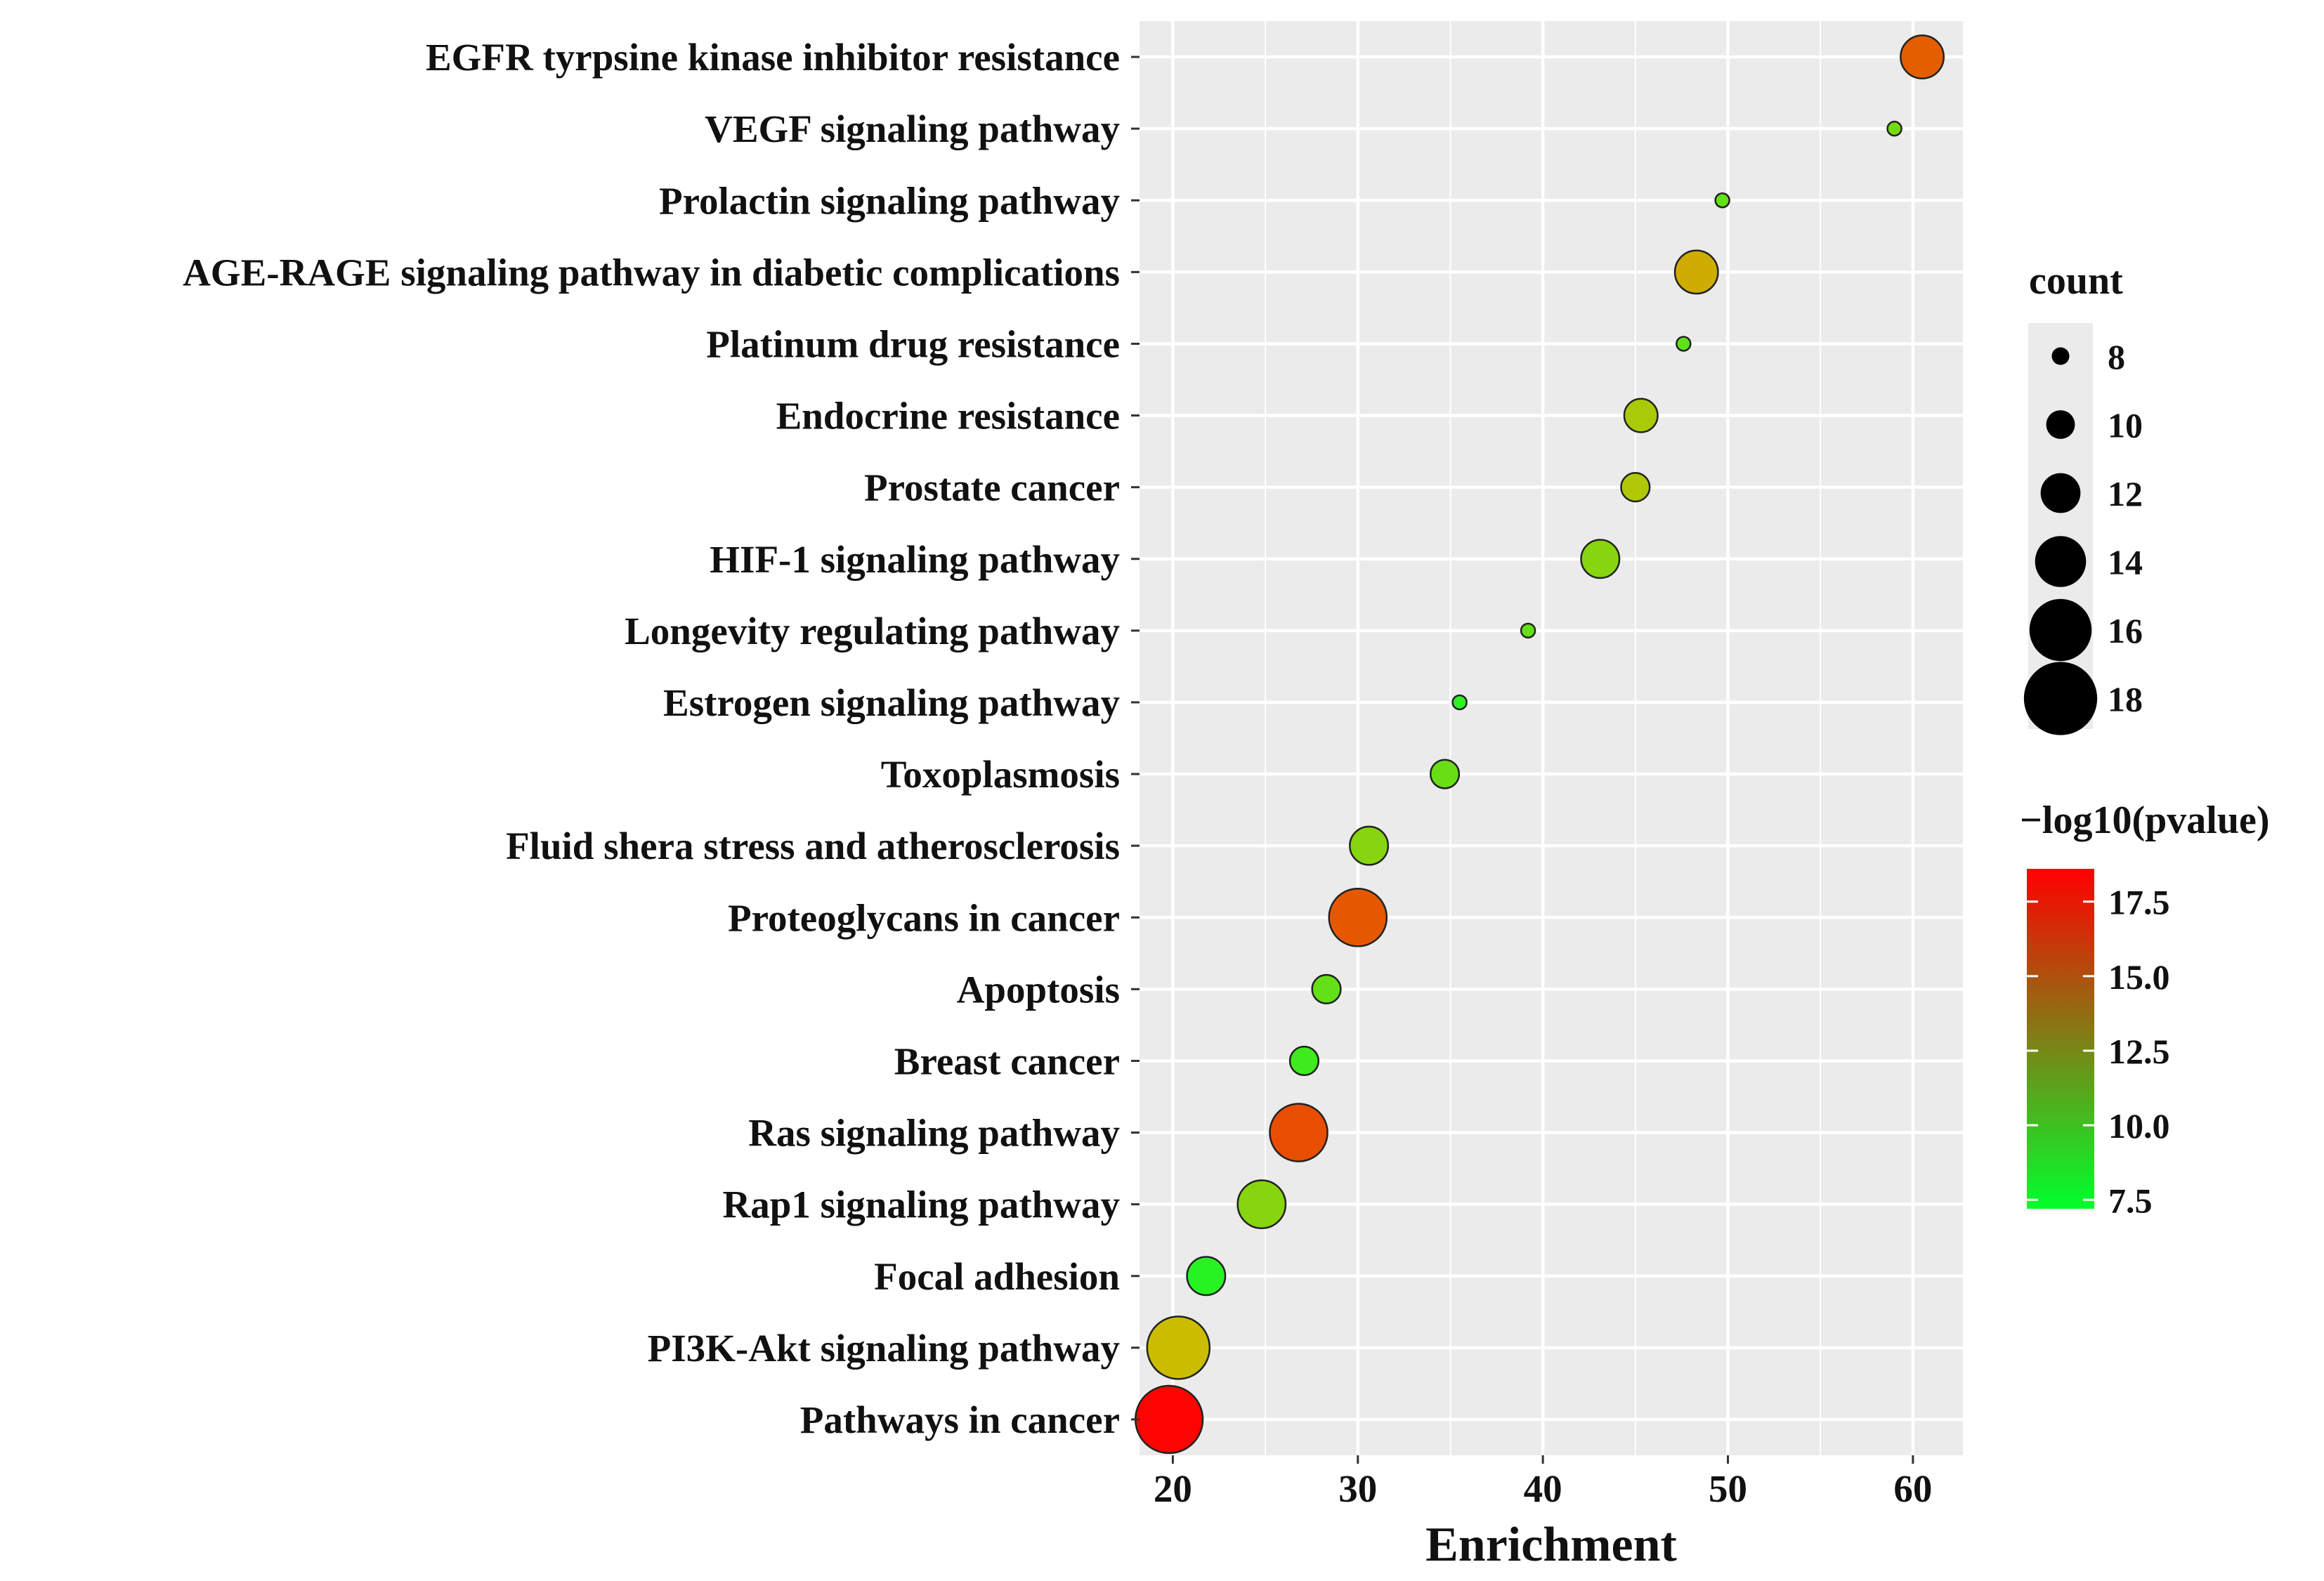 Image resolution: width=2324 pixels, height=1581 pixels. What do you see at coordinates (992, 488) in the screenshot?
I see `y-tick-label: Prostate cancer` at bounding box center [992, 488].